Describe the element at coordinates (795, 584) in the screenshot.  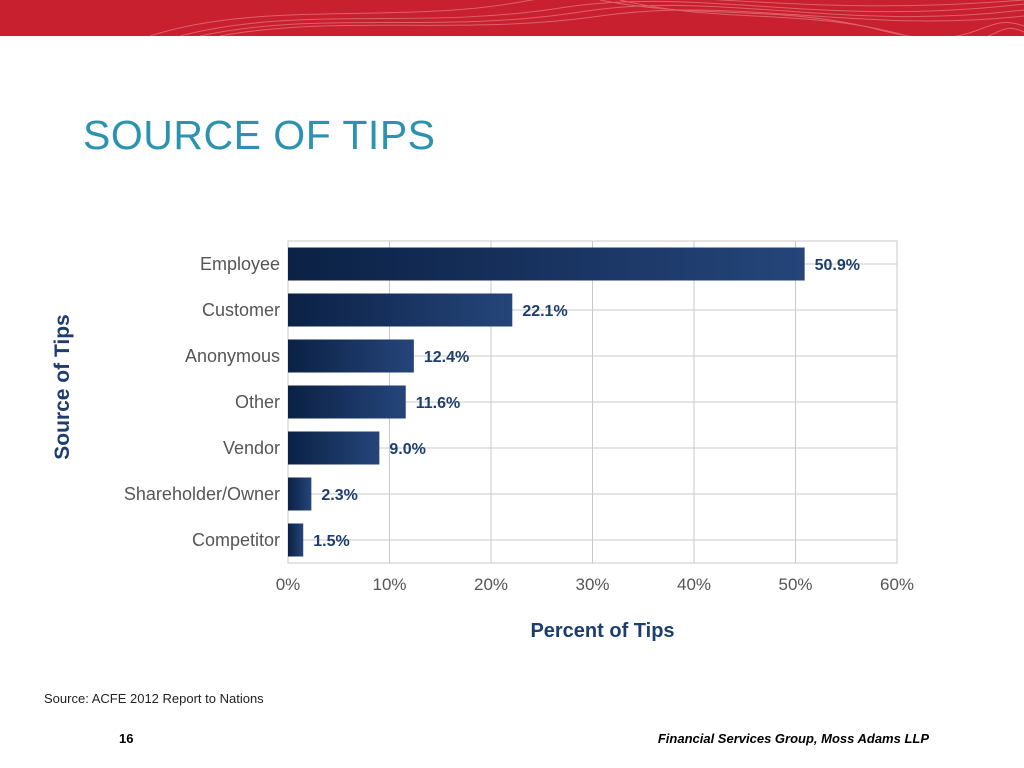
I see `x-tick-label: 50%` at that location.